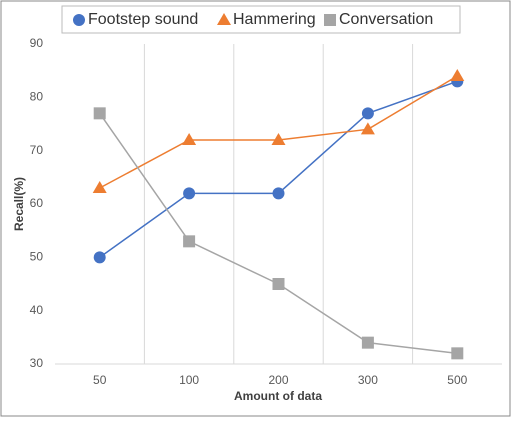  I want to click on x-tick-label: 500, so click(457, 380).